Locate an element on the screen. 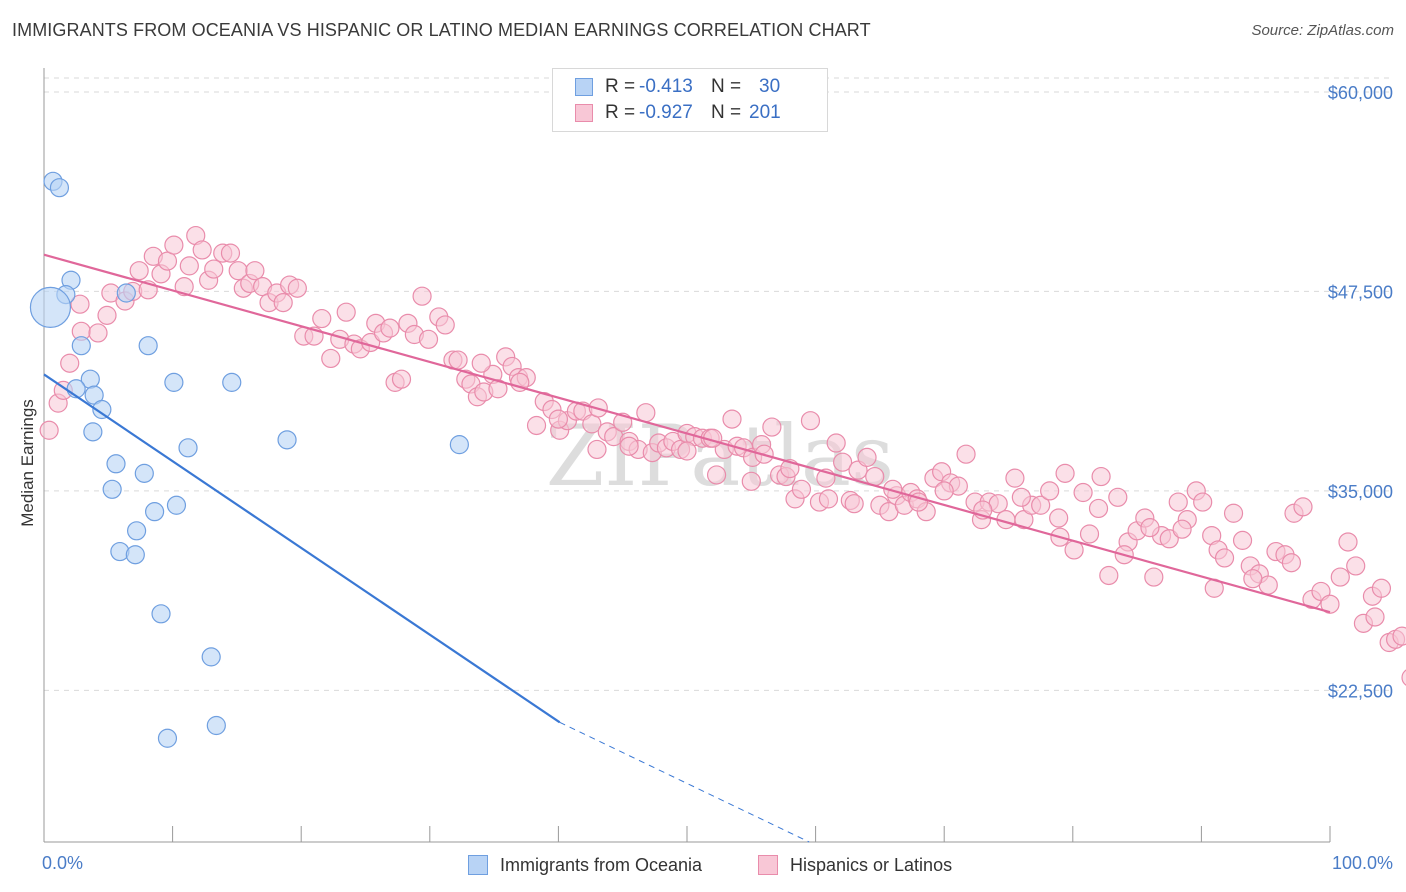  legend-item-hispanic: Hispanics or Latinos is located at coordinates (855, 865).